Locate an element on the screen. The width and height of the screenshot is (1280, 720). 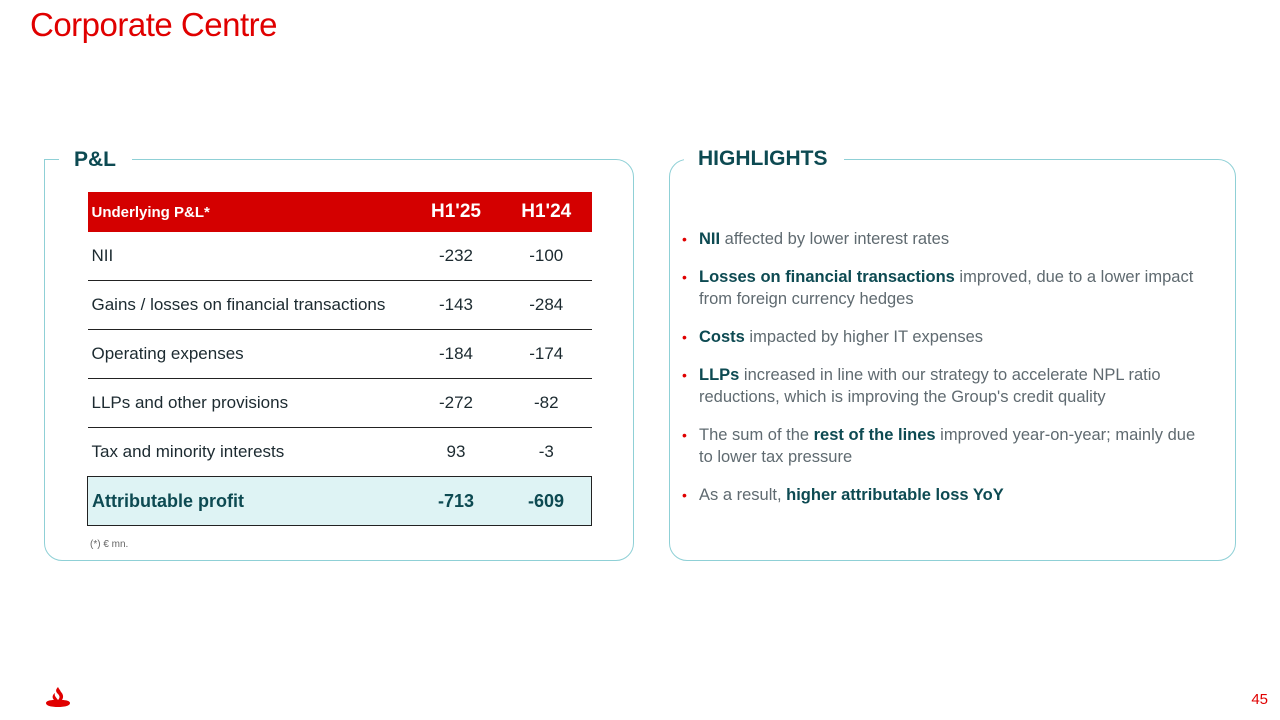
row-h125: -184 is located at coordinates (456, 354).